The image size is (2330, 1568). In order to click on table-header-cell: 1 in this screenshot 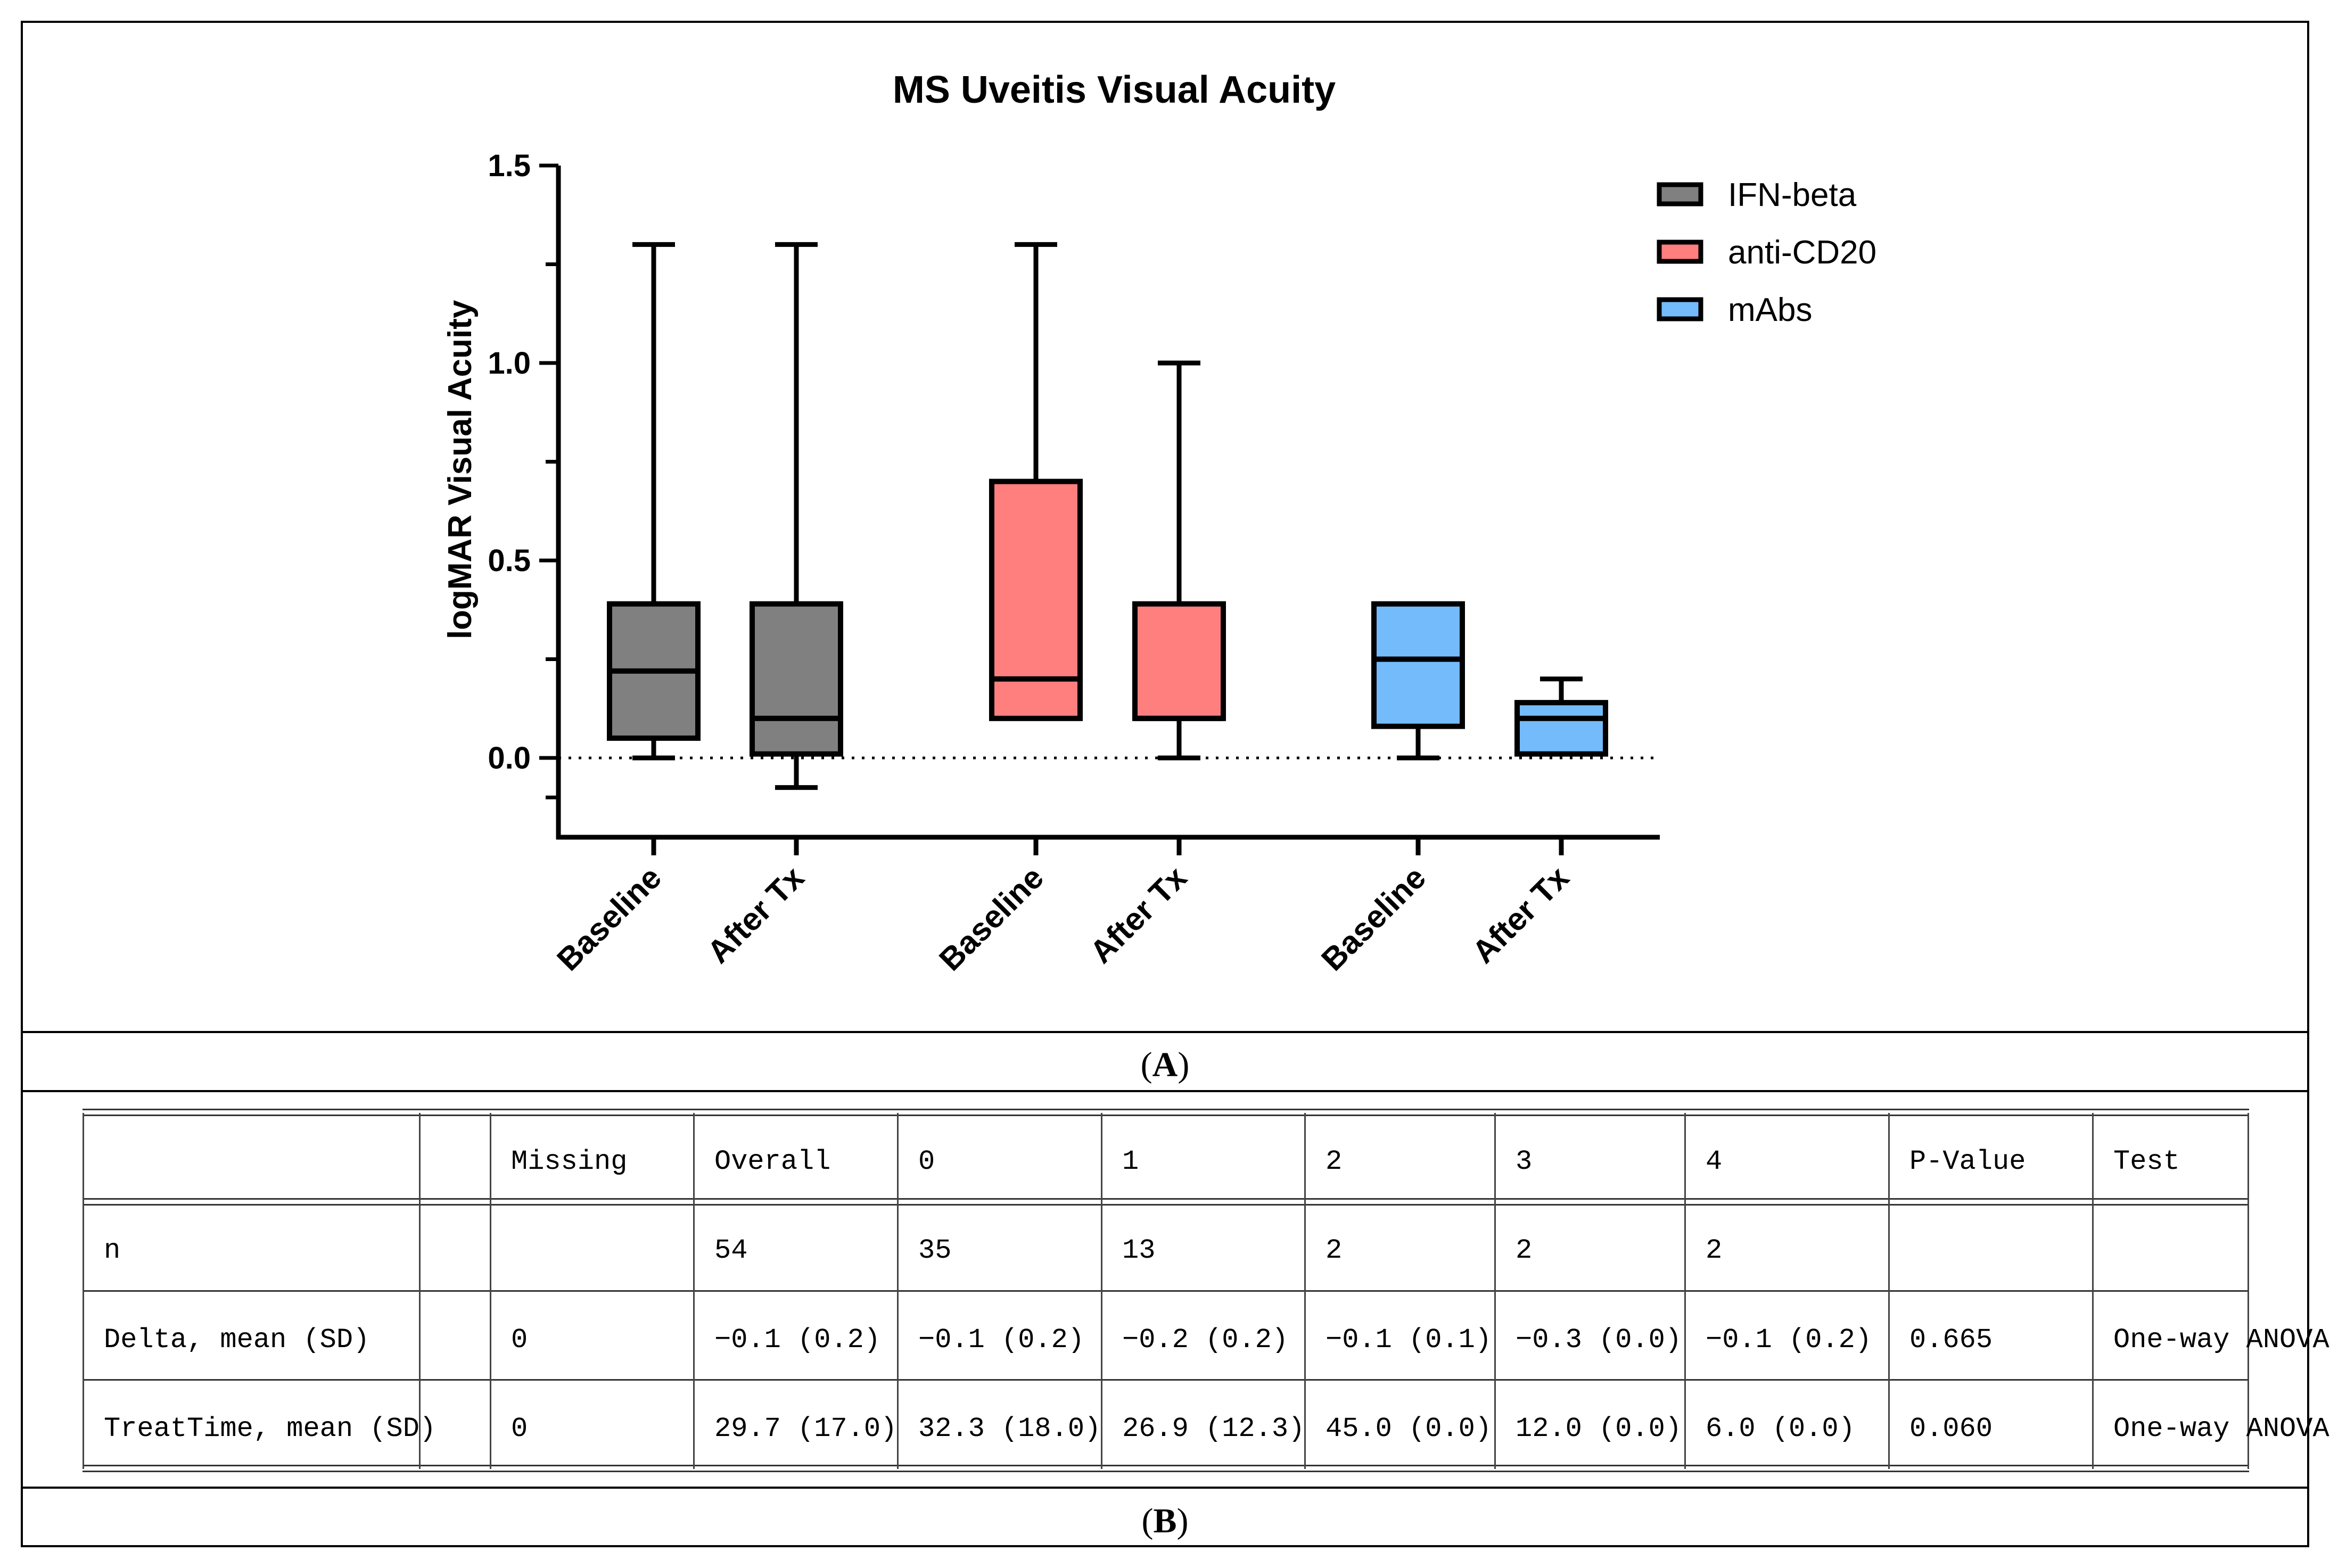, I will do `click(1131, 1161)`.